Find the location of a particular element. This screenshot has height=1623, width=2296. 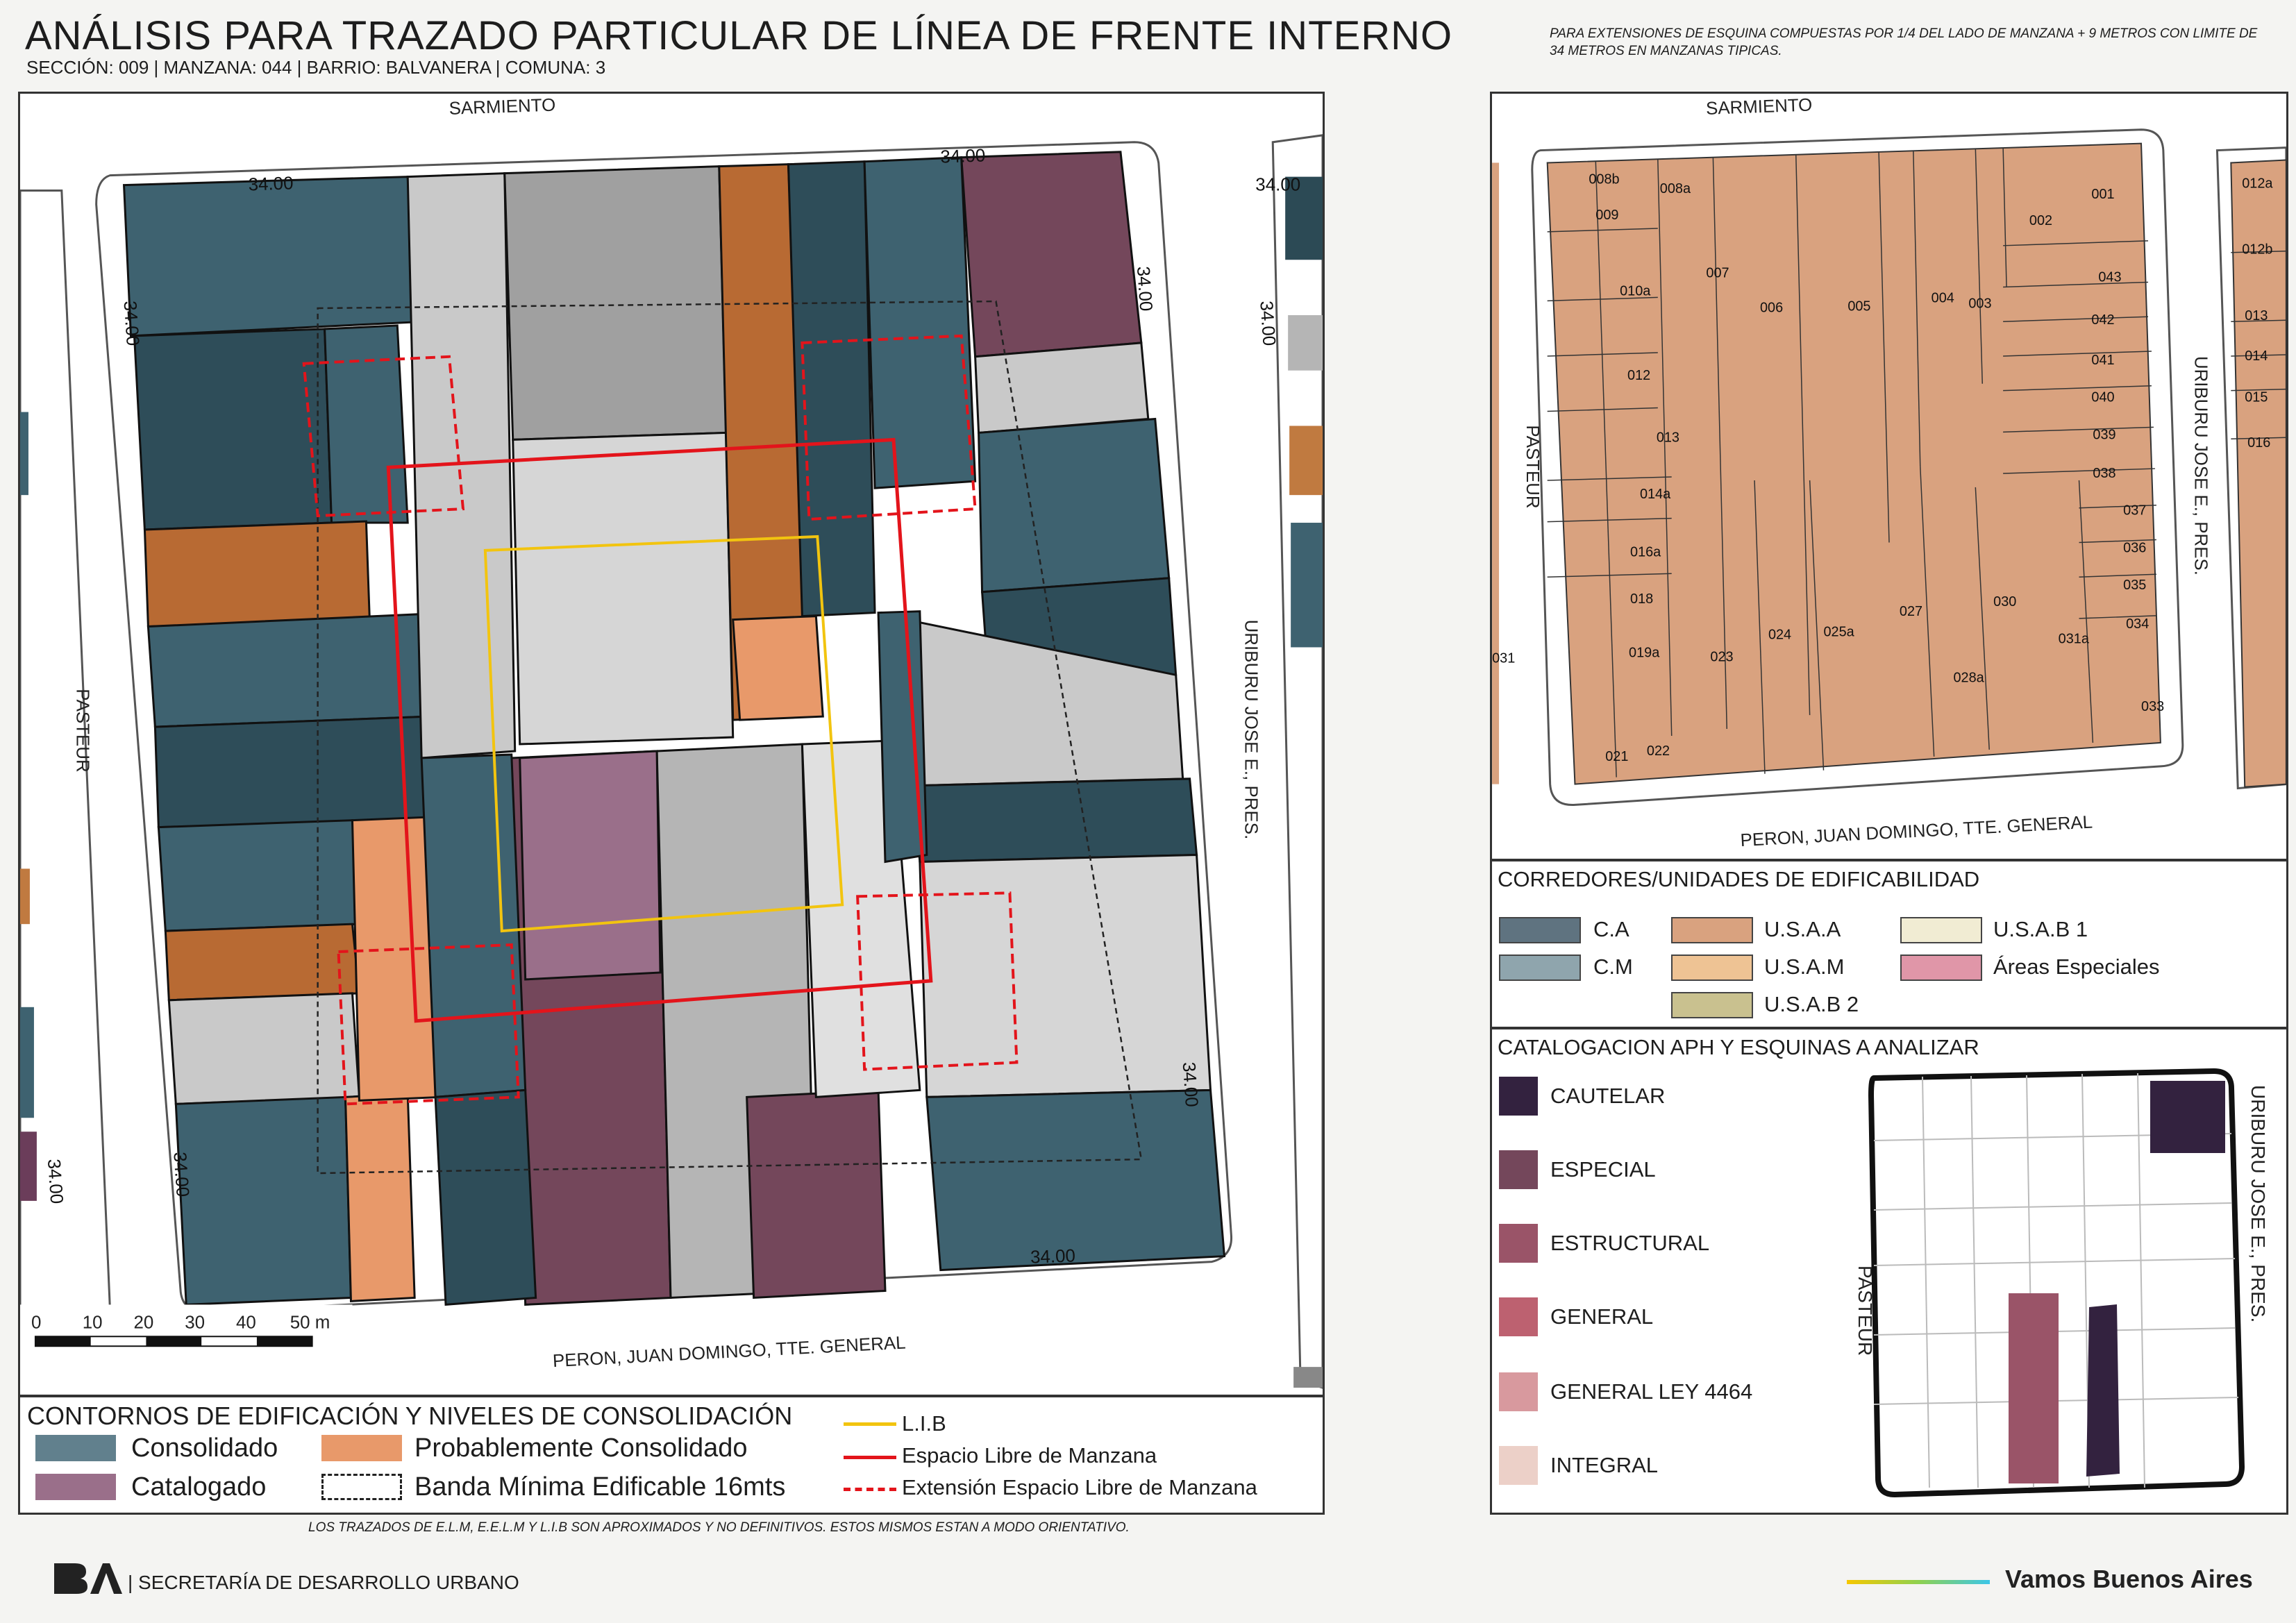

swatch-cm-label: C.M is located at coordinates (1613, 967).